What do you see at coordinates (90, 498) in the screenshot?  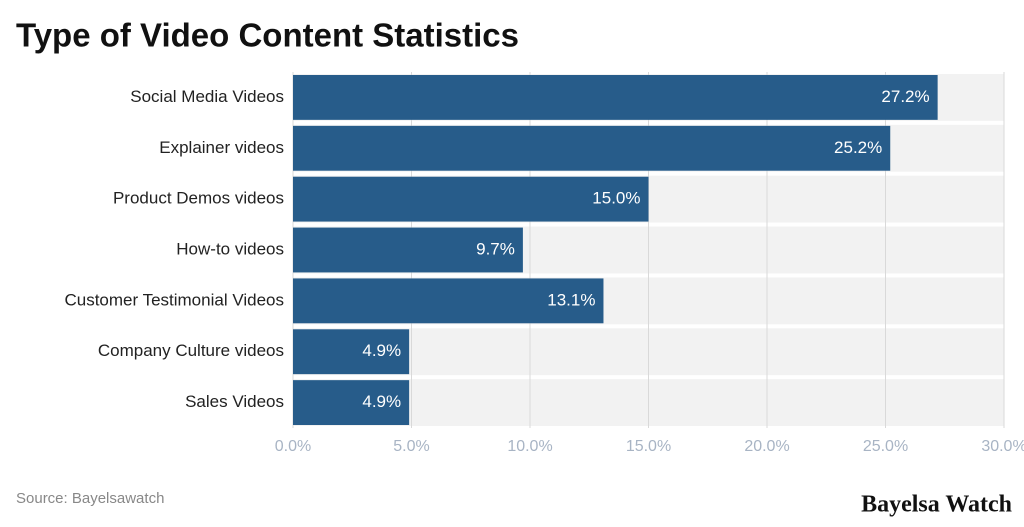 I see `source-note: Source: Bayelsawatch` at bounding box center [90, 498].